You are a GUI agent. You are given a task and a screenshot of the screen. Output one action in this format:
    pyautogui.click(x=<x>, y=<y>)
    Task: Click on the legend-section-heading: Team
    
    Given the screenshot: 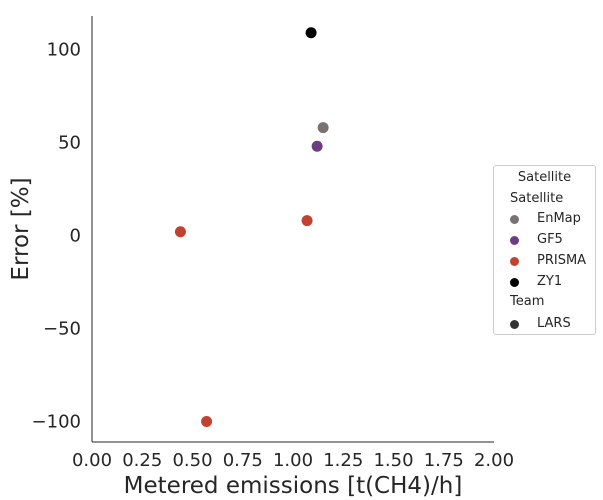 What is the action you would take?
    pyautogui.click(x=527, y=301)
    